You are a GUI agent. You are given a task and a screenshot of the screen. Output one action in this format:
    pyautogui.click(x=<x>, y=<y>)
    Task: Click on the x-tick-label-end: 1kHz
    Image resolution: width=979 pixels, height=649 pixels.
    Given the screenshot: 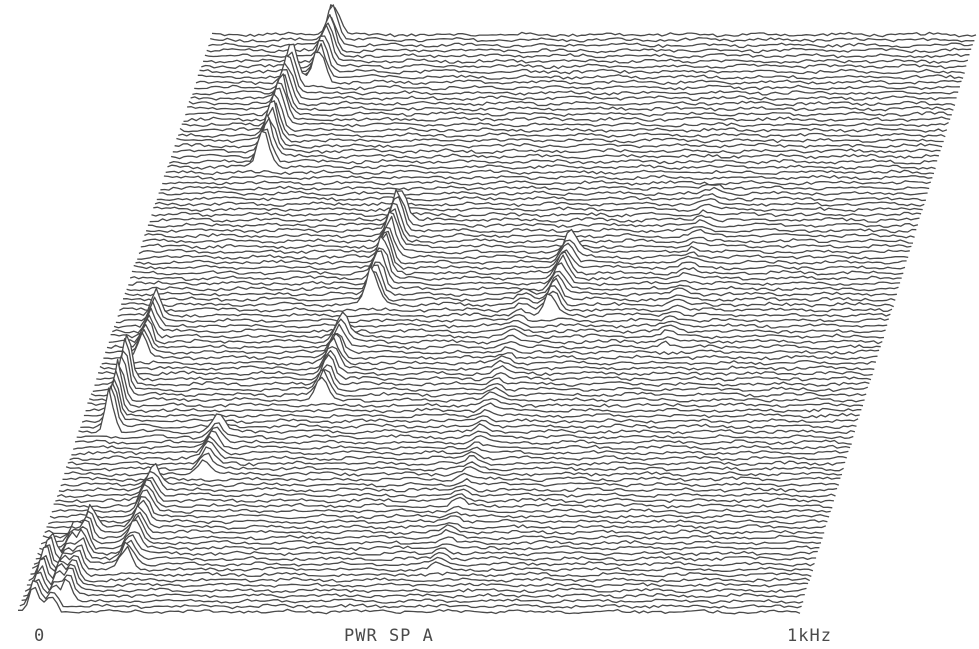 What is the action you would take?
    pyautogui.click(x=809, y=636)
    